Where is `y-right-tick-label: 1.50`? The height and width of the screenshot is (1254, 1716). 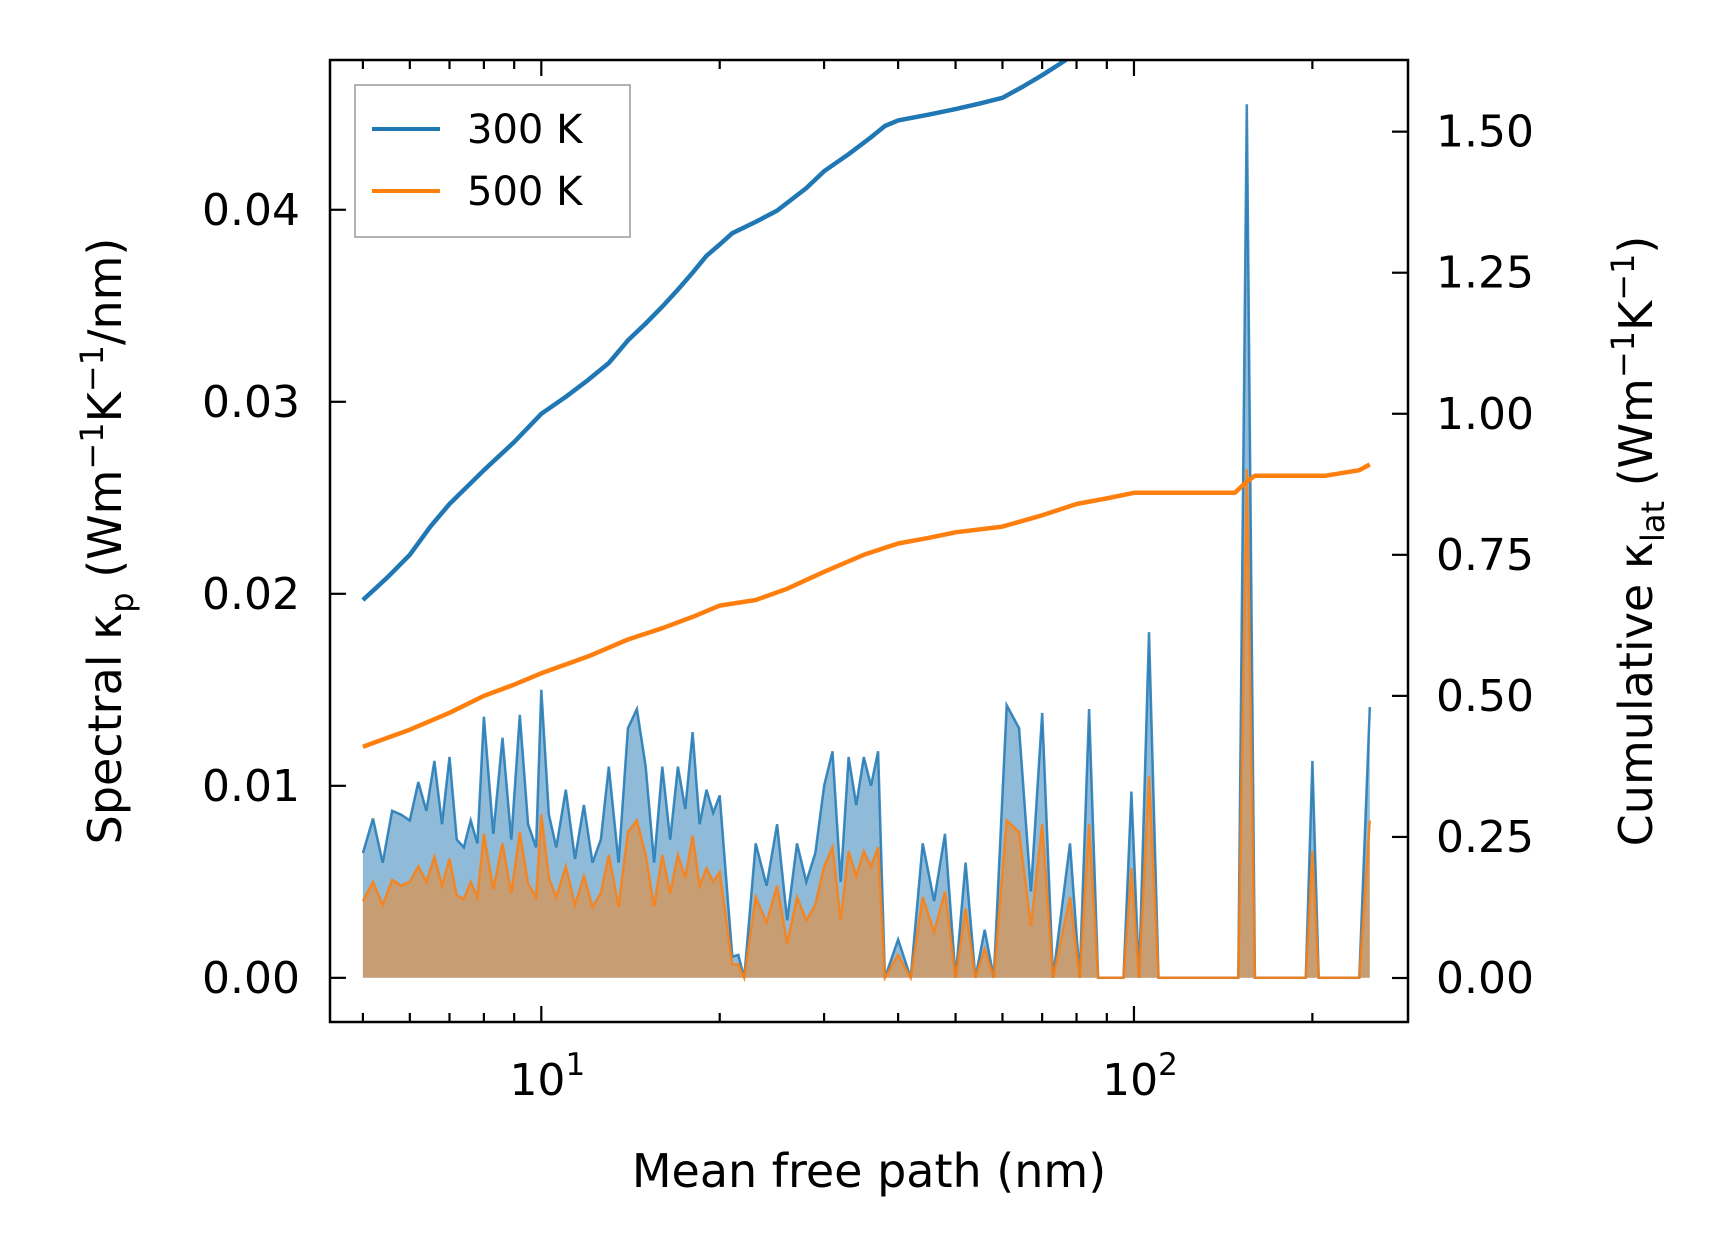
y-right-tick-label: 1.50 is located at coordinates (1485, 132).